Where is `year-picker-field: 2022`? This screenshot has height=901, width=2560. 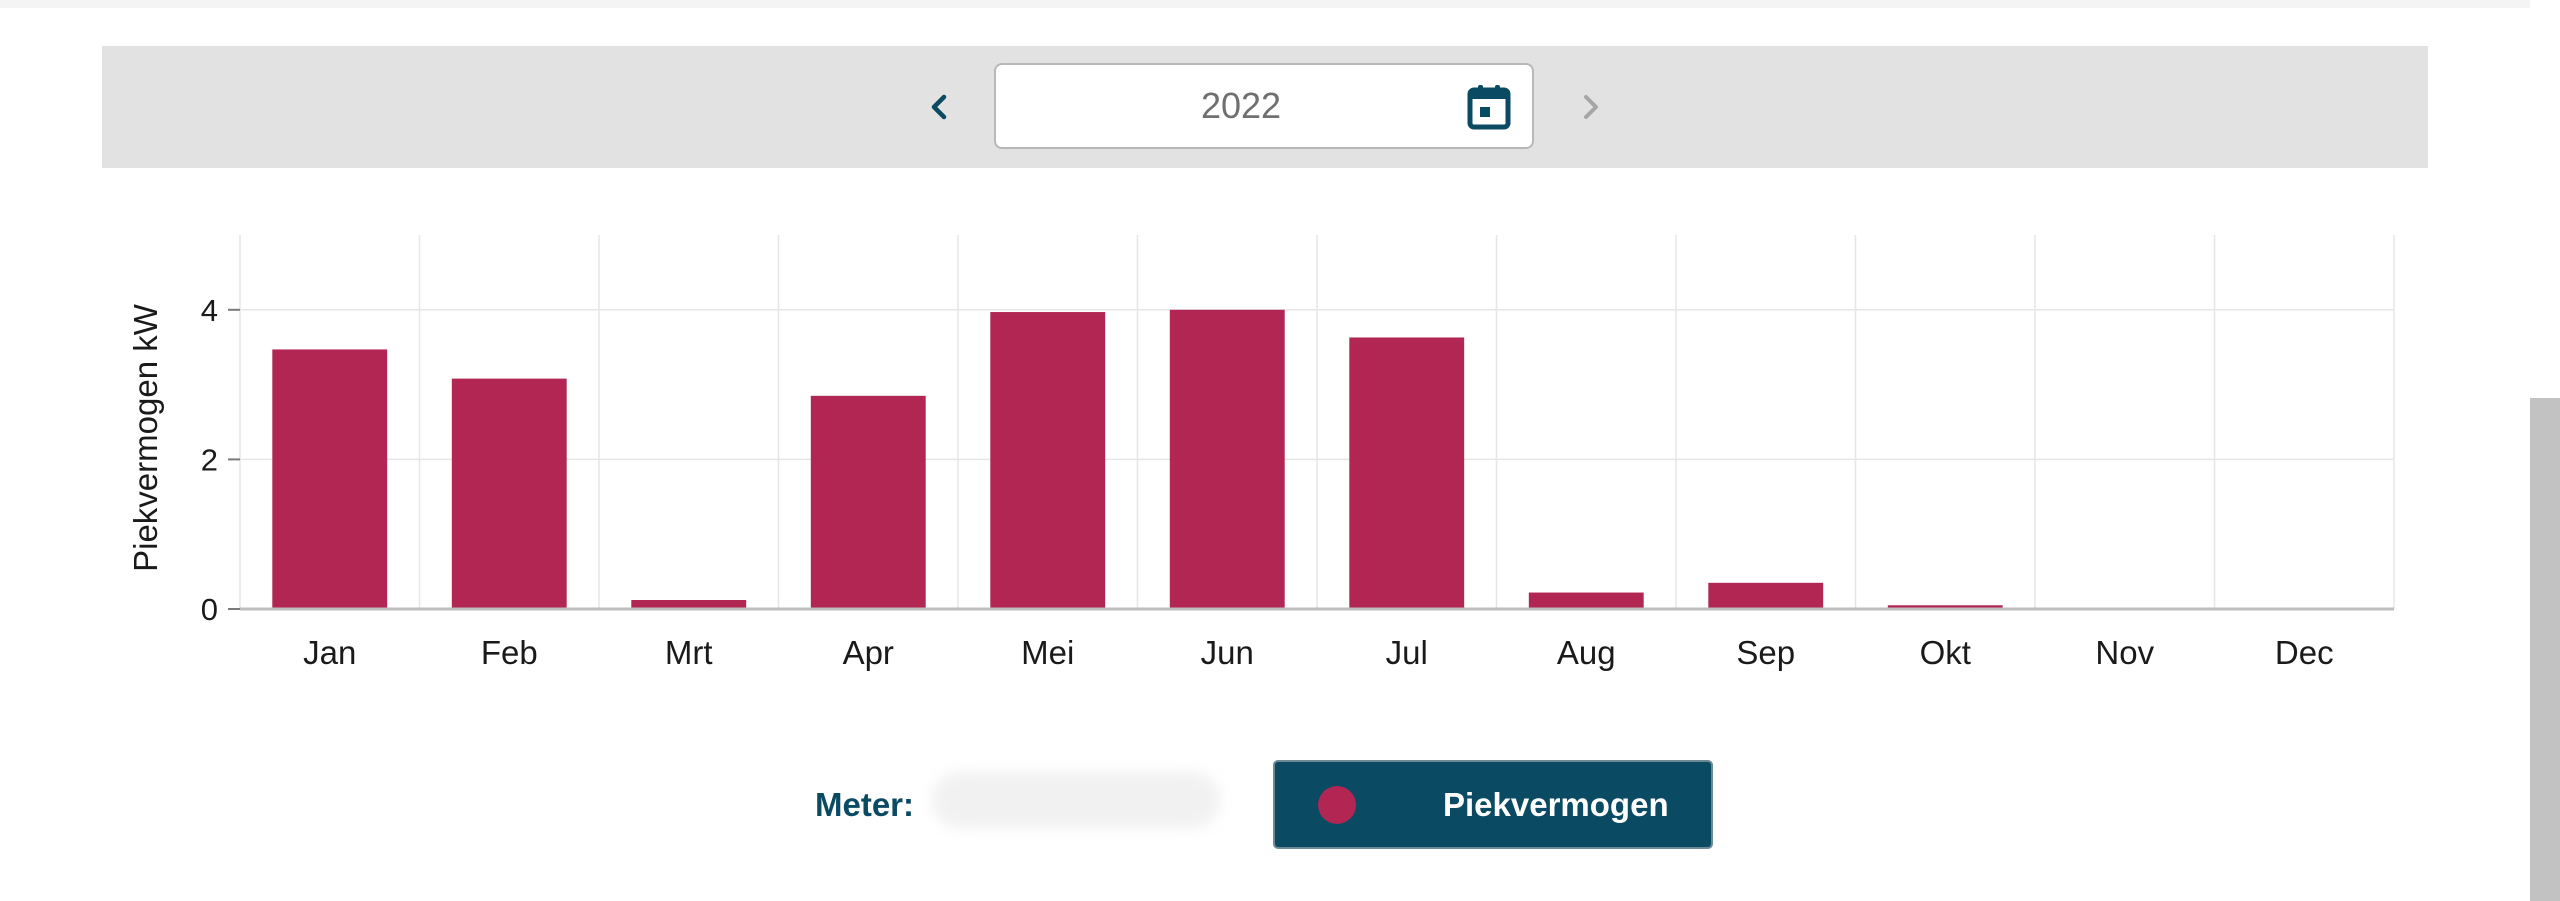
year-picker-field: 2022 is located at coordinates (1264, 106).